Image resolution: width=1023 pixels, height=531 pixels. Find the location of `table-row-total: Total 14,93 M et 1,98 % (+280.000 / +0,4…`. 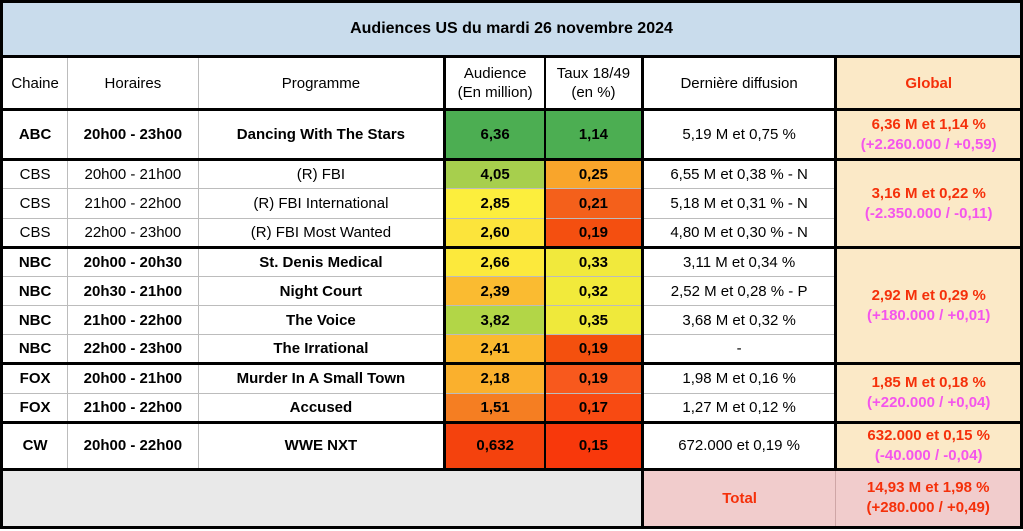

table-row-total: Total 14,93 M et 1,98 % (+280.000 / +0,4… is located at coordinates (511, 498).